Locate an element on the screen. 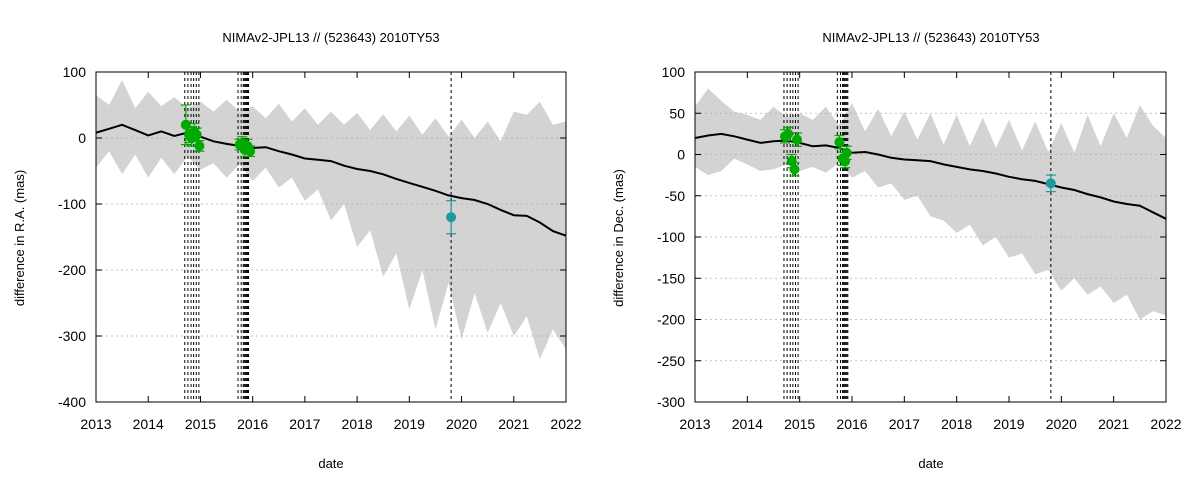  chart-ra-x-tick-label: 2016 is located at coordinates (252, 424).